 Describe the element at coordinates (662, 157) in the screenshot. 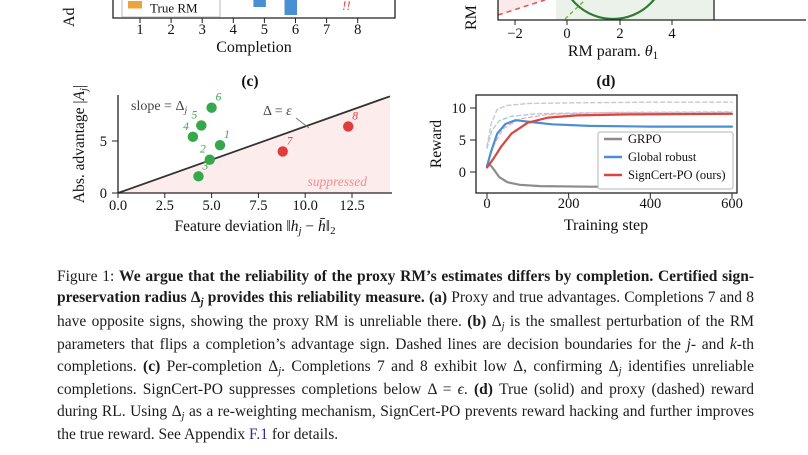

I see `legend-label-1: Global robust` at that location.